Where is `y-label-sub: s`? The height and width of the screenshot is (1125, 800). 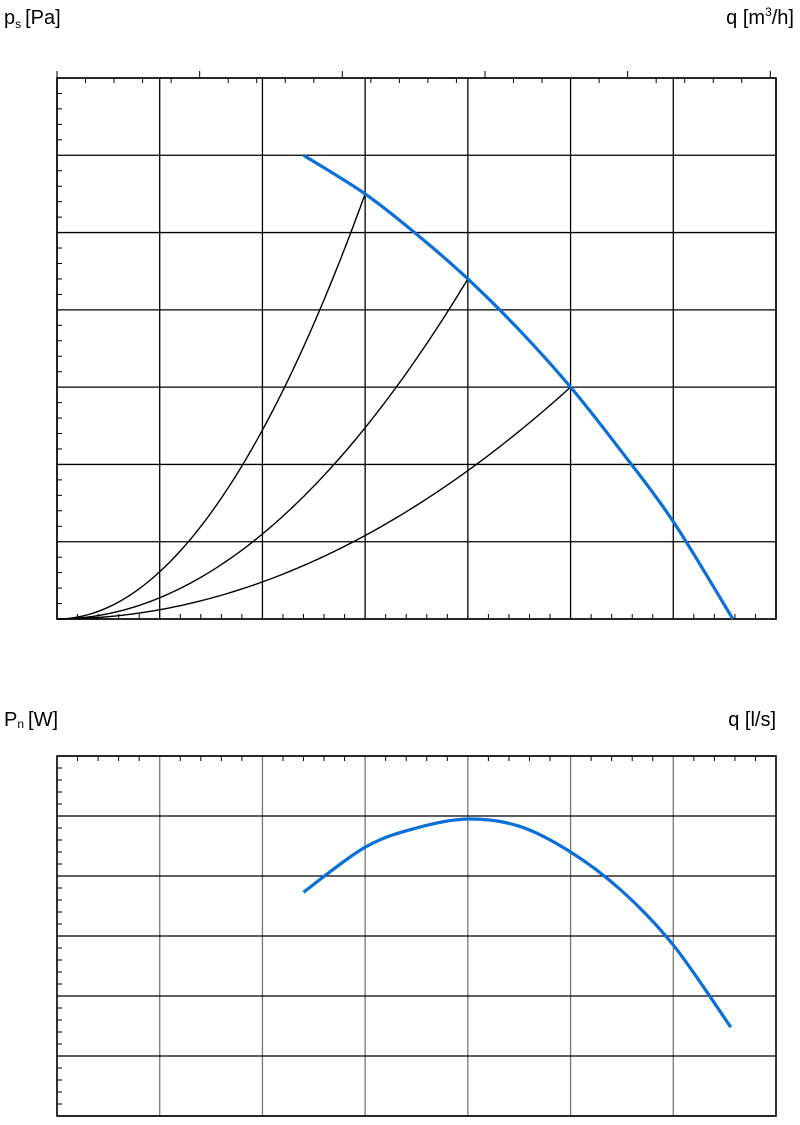
y-label-sub: s is located at coordinates (18, 24).